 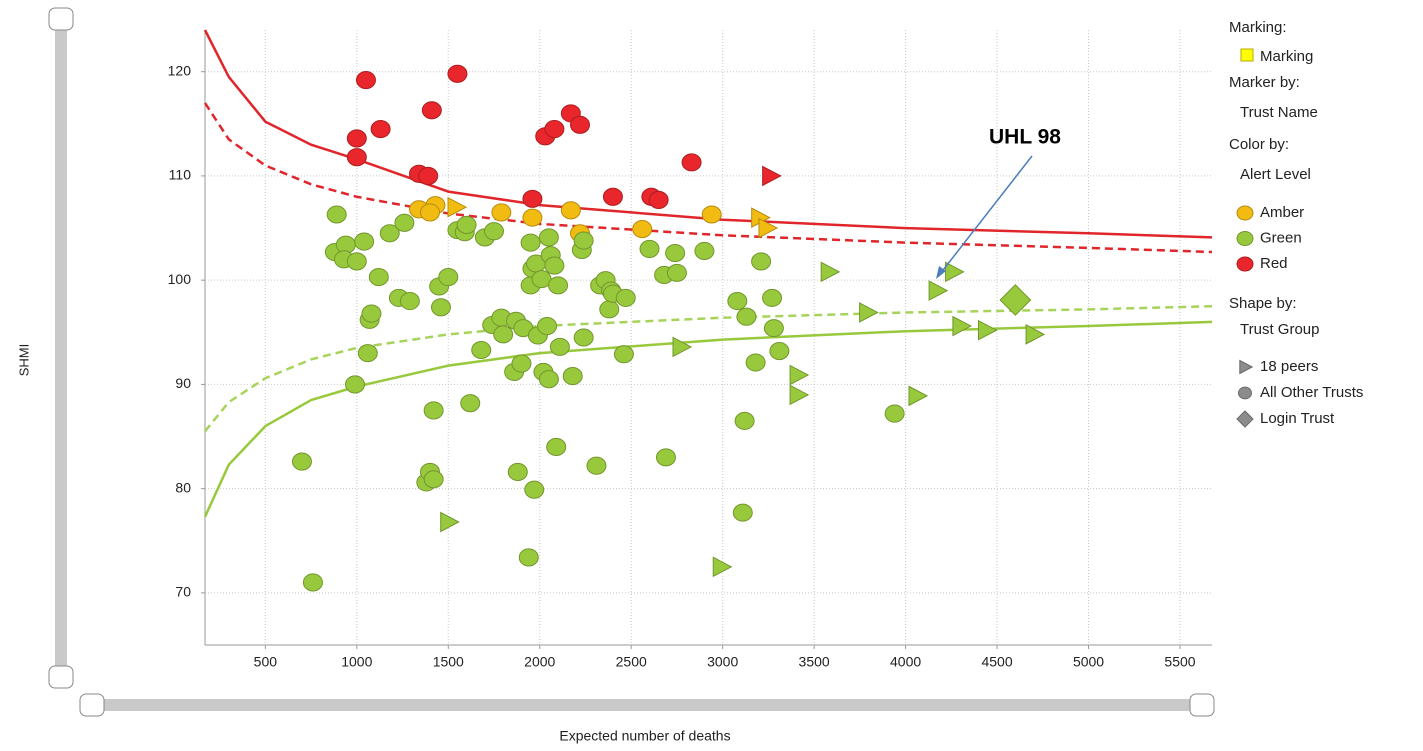 I want to click on legend-item: Alert Level, so click(x=1275, y=174).